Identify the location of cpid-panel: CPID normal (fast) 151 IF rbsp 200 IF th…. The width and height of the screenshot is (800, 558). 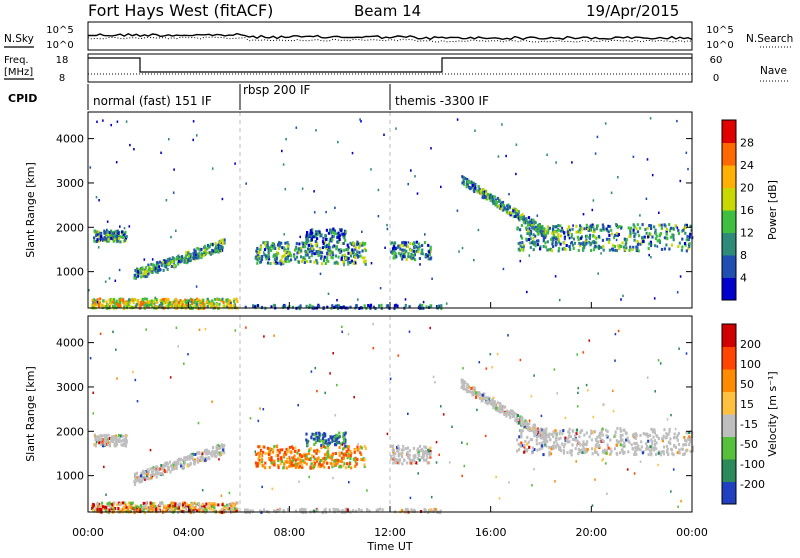
(248, 96).